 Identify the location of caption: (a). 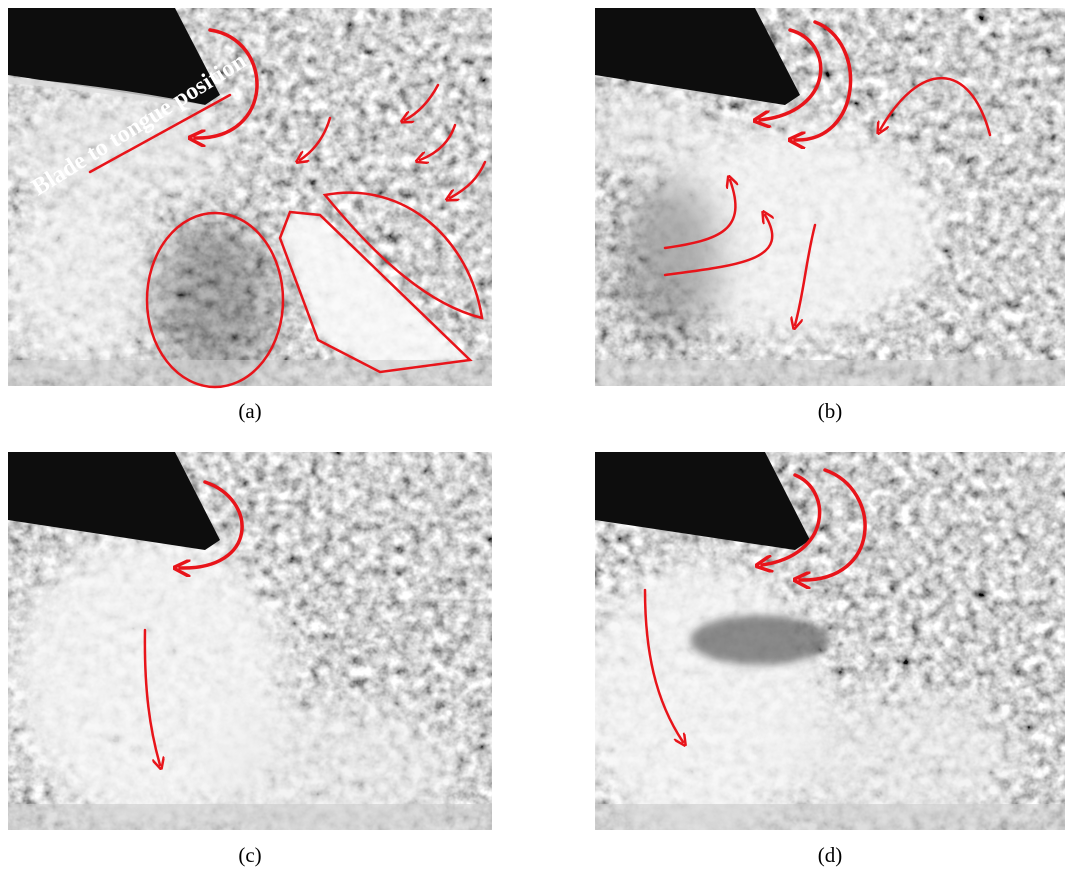
(249, 411).